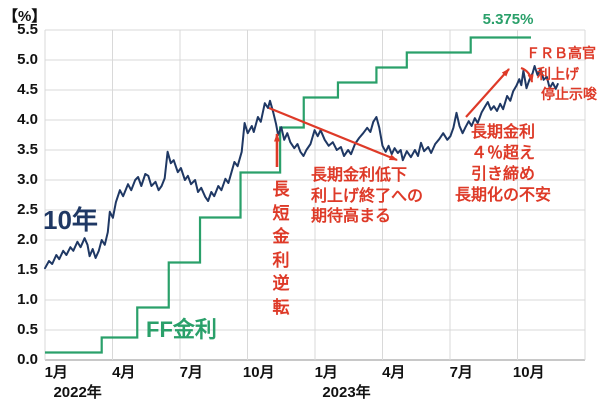 This screenshot has height=405, width=600. I want to click on arrow-rise, so click(487, 93).